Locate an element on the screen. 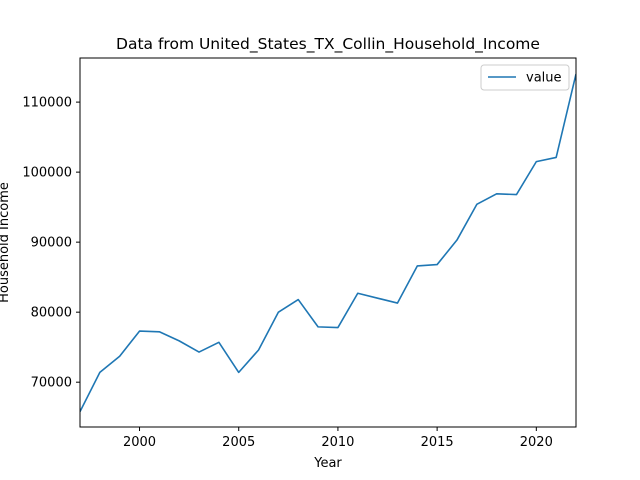 The height and width of the screenshot is (480, 640). y-tick-label: 110000 is located at coordinates (47, 103).